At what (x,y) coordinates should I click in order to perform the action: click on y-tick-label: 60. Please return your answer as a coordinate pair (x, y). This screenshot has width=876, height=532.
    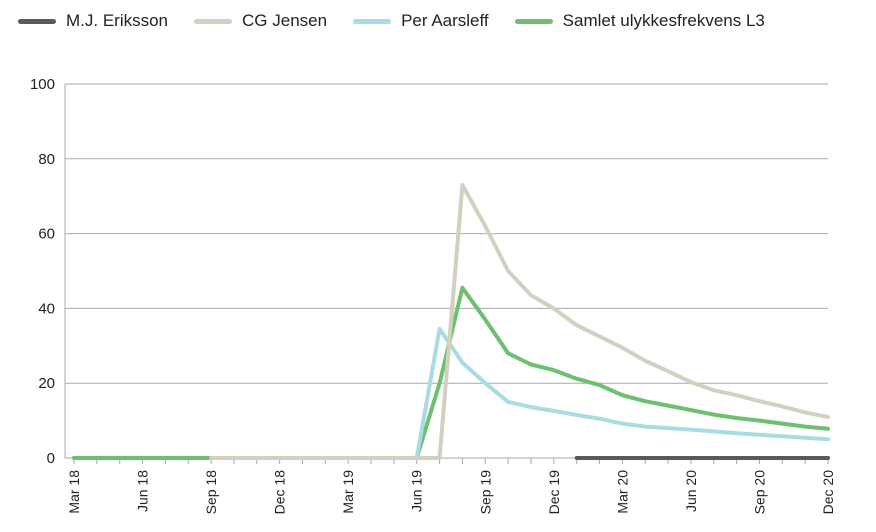
    Looking at the image, I should click on (46, 234).